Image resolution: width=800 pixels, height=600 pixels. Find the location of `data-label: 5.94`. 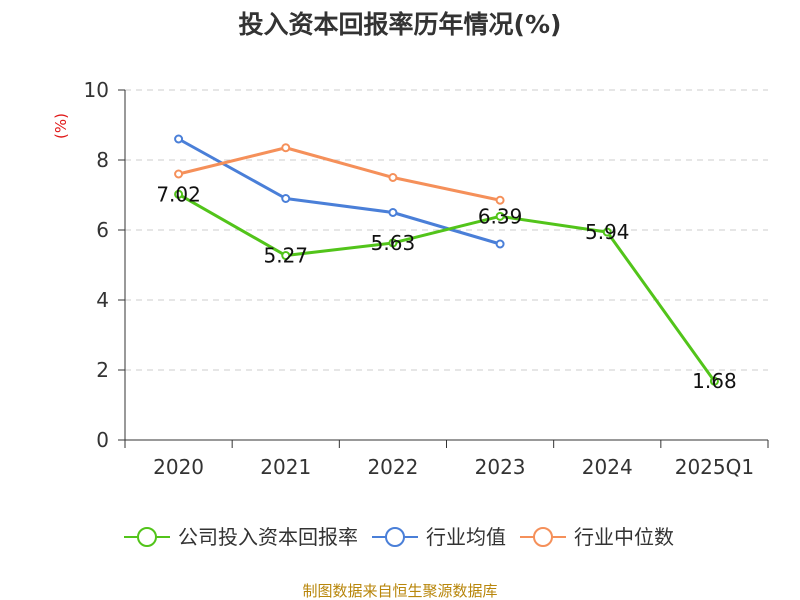

data-label: 5.94 is located at coordinates (607, 232).